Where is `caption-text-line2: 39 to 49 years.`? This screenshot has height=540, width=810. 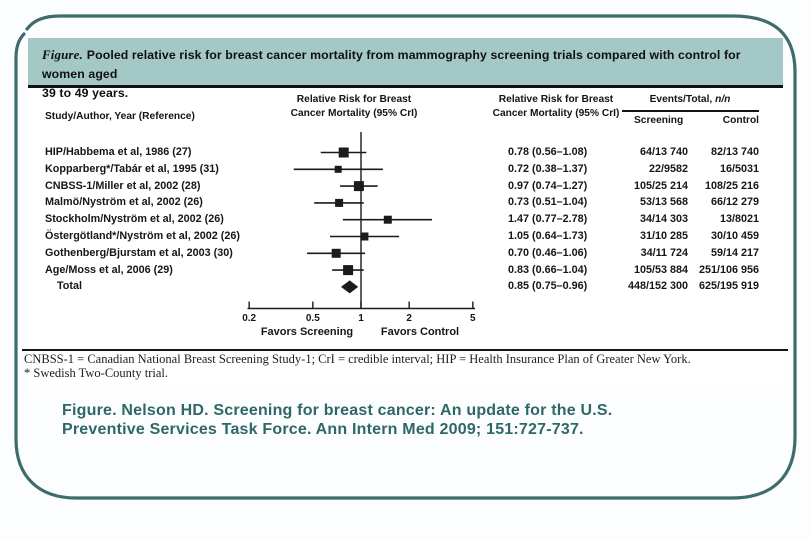
caption-text-line2: 39 to 49 years. is located at coordinates (85, 93).